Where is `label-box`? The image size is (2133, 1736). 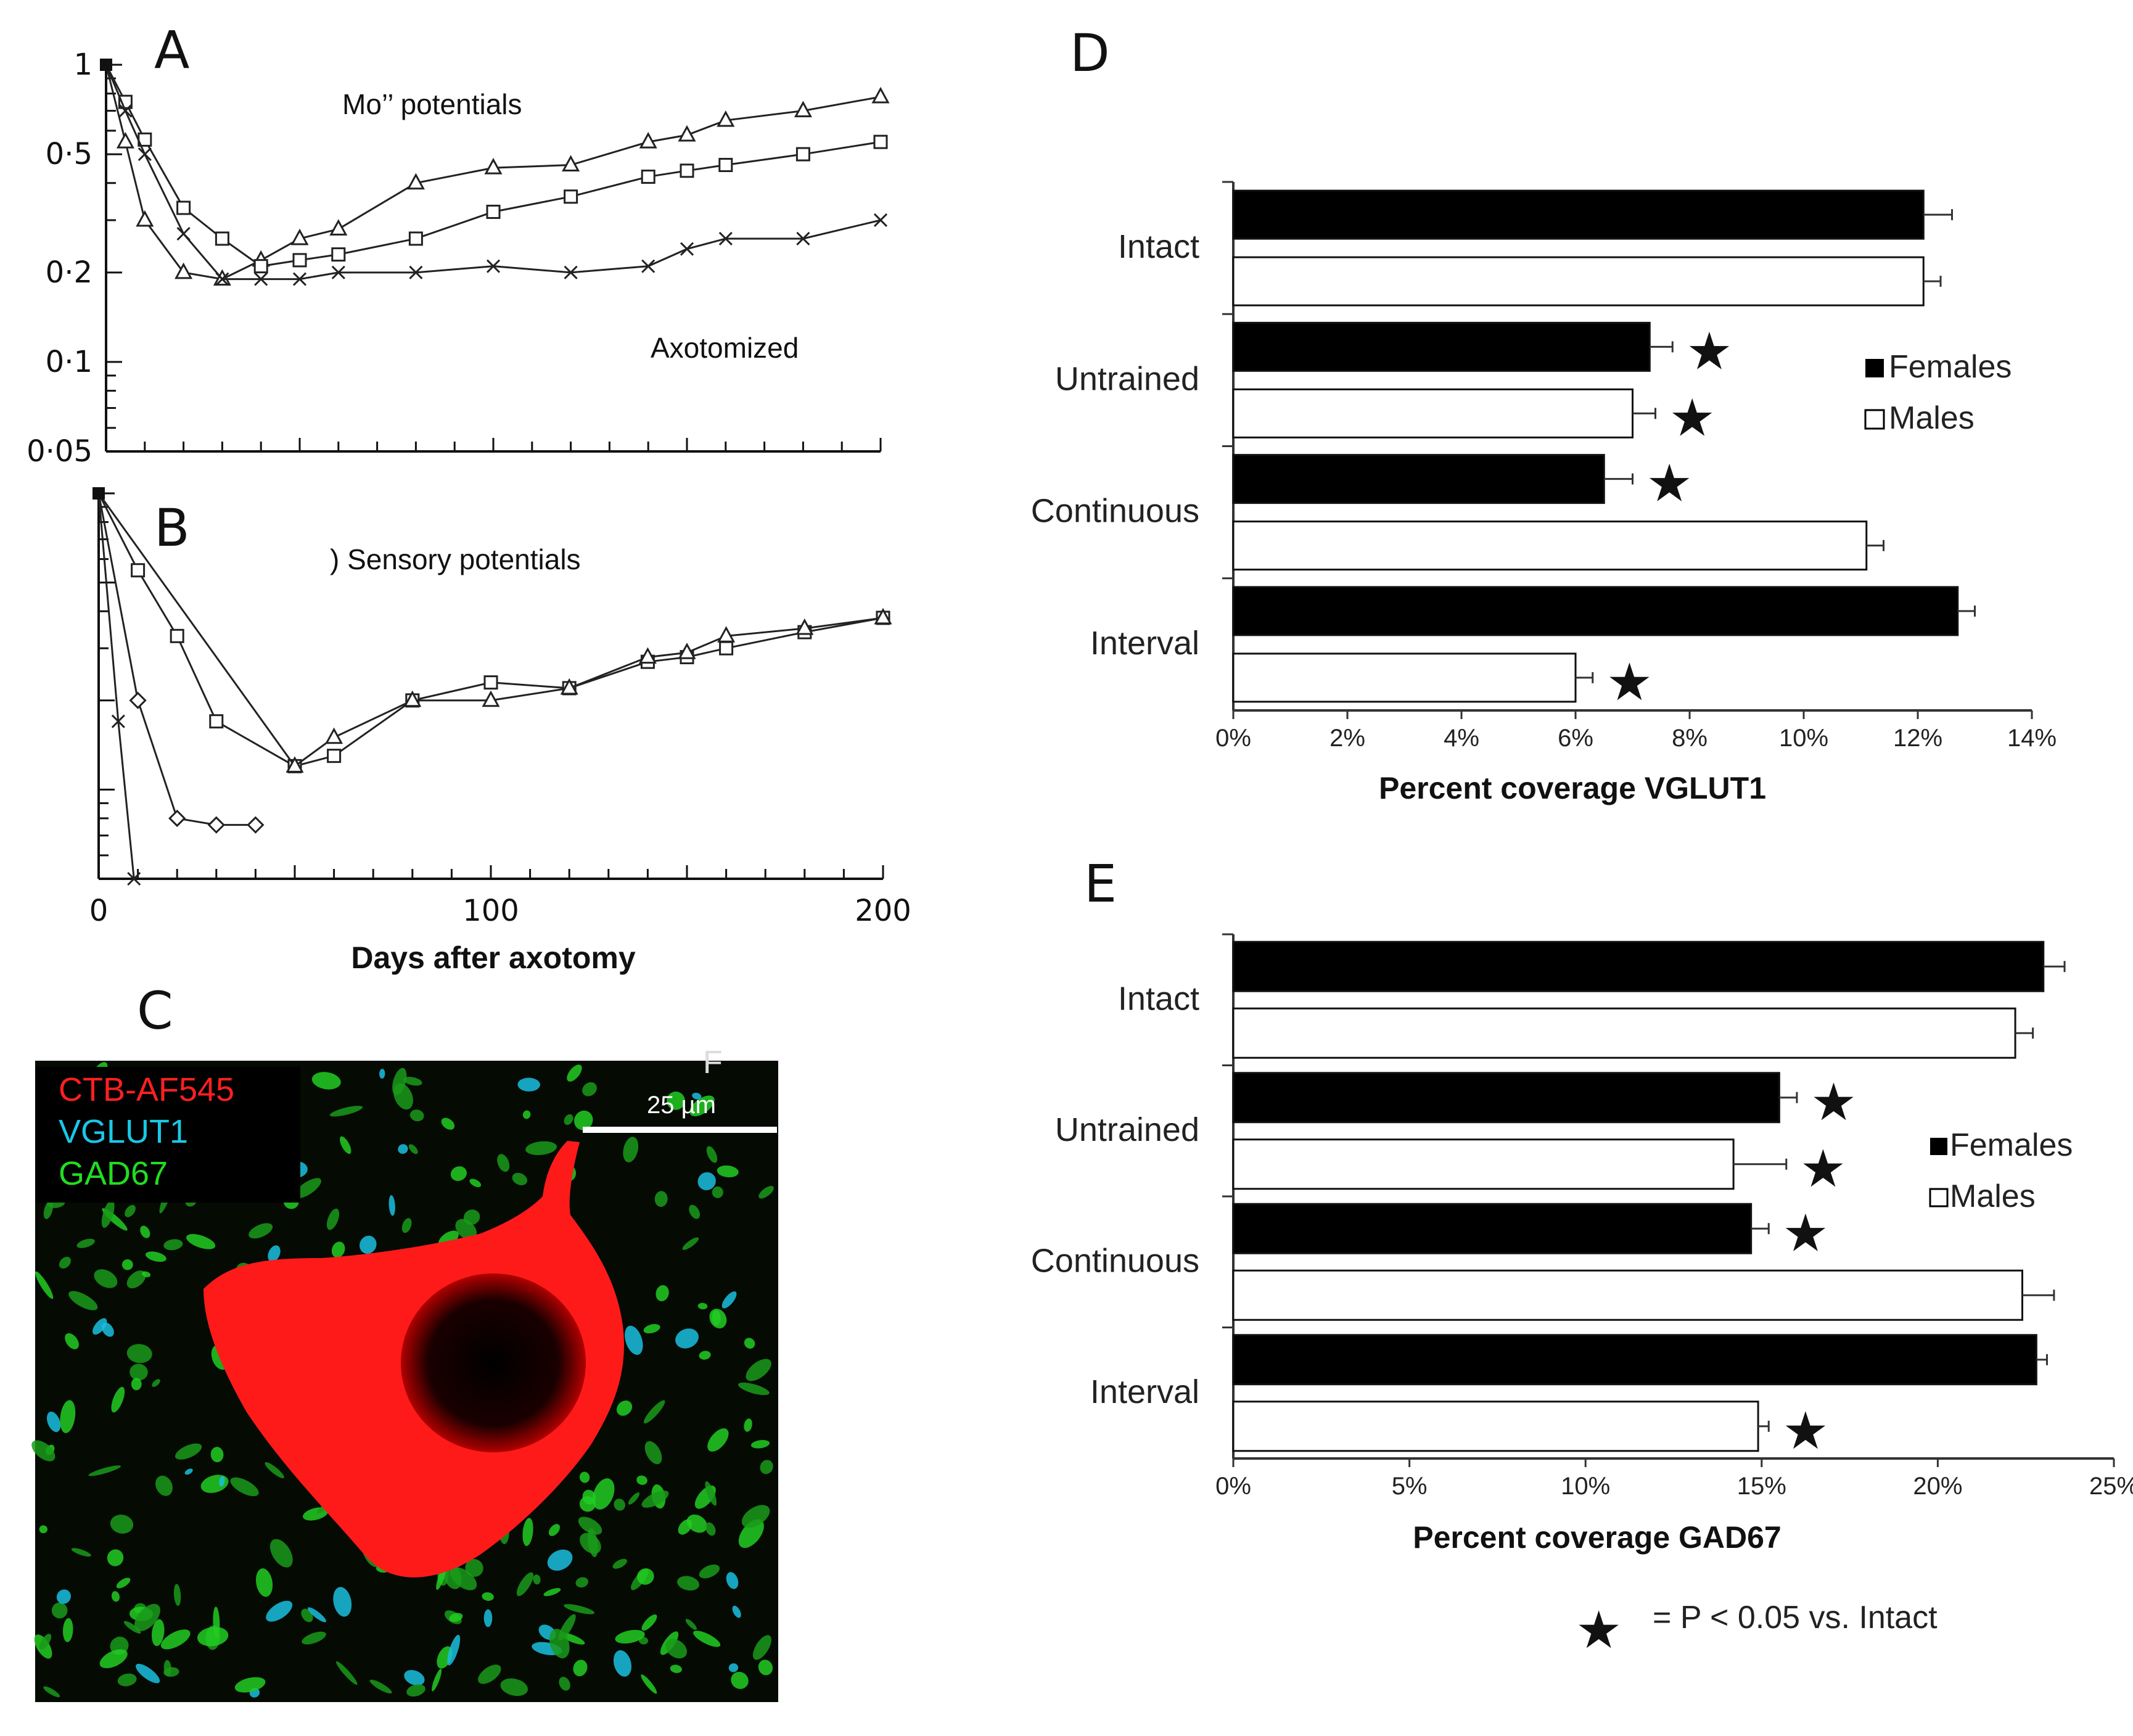 label-box is located at coordinates (167, 1135).